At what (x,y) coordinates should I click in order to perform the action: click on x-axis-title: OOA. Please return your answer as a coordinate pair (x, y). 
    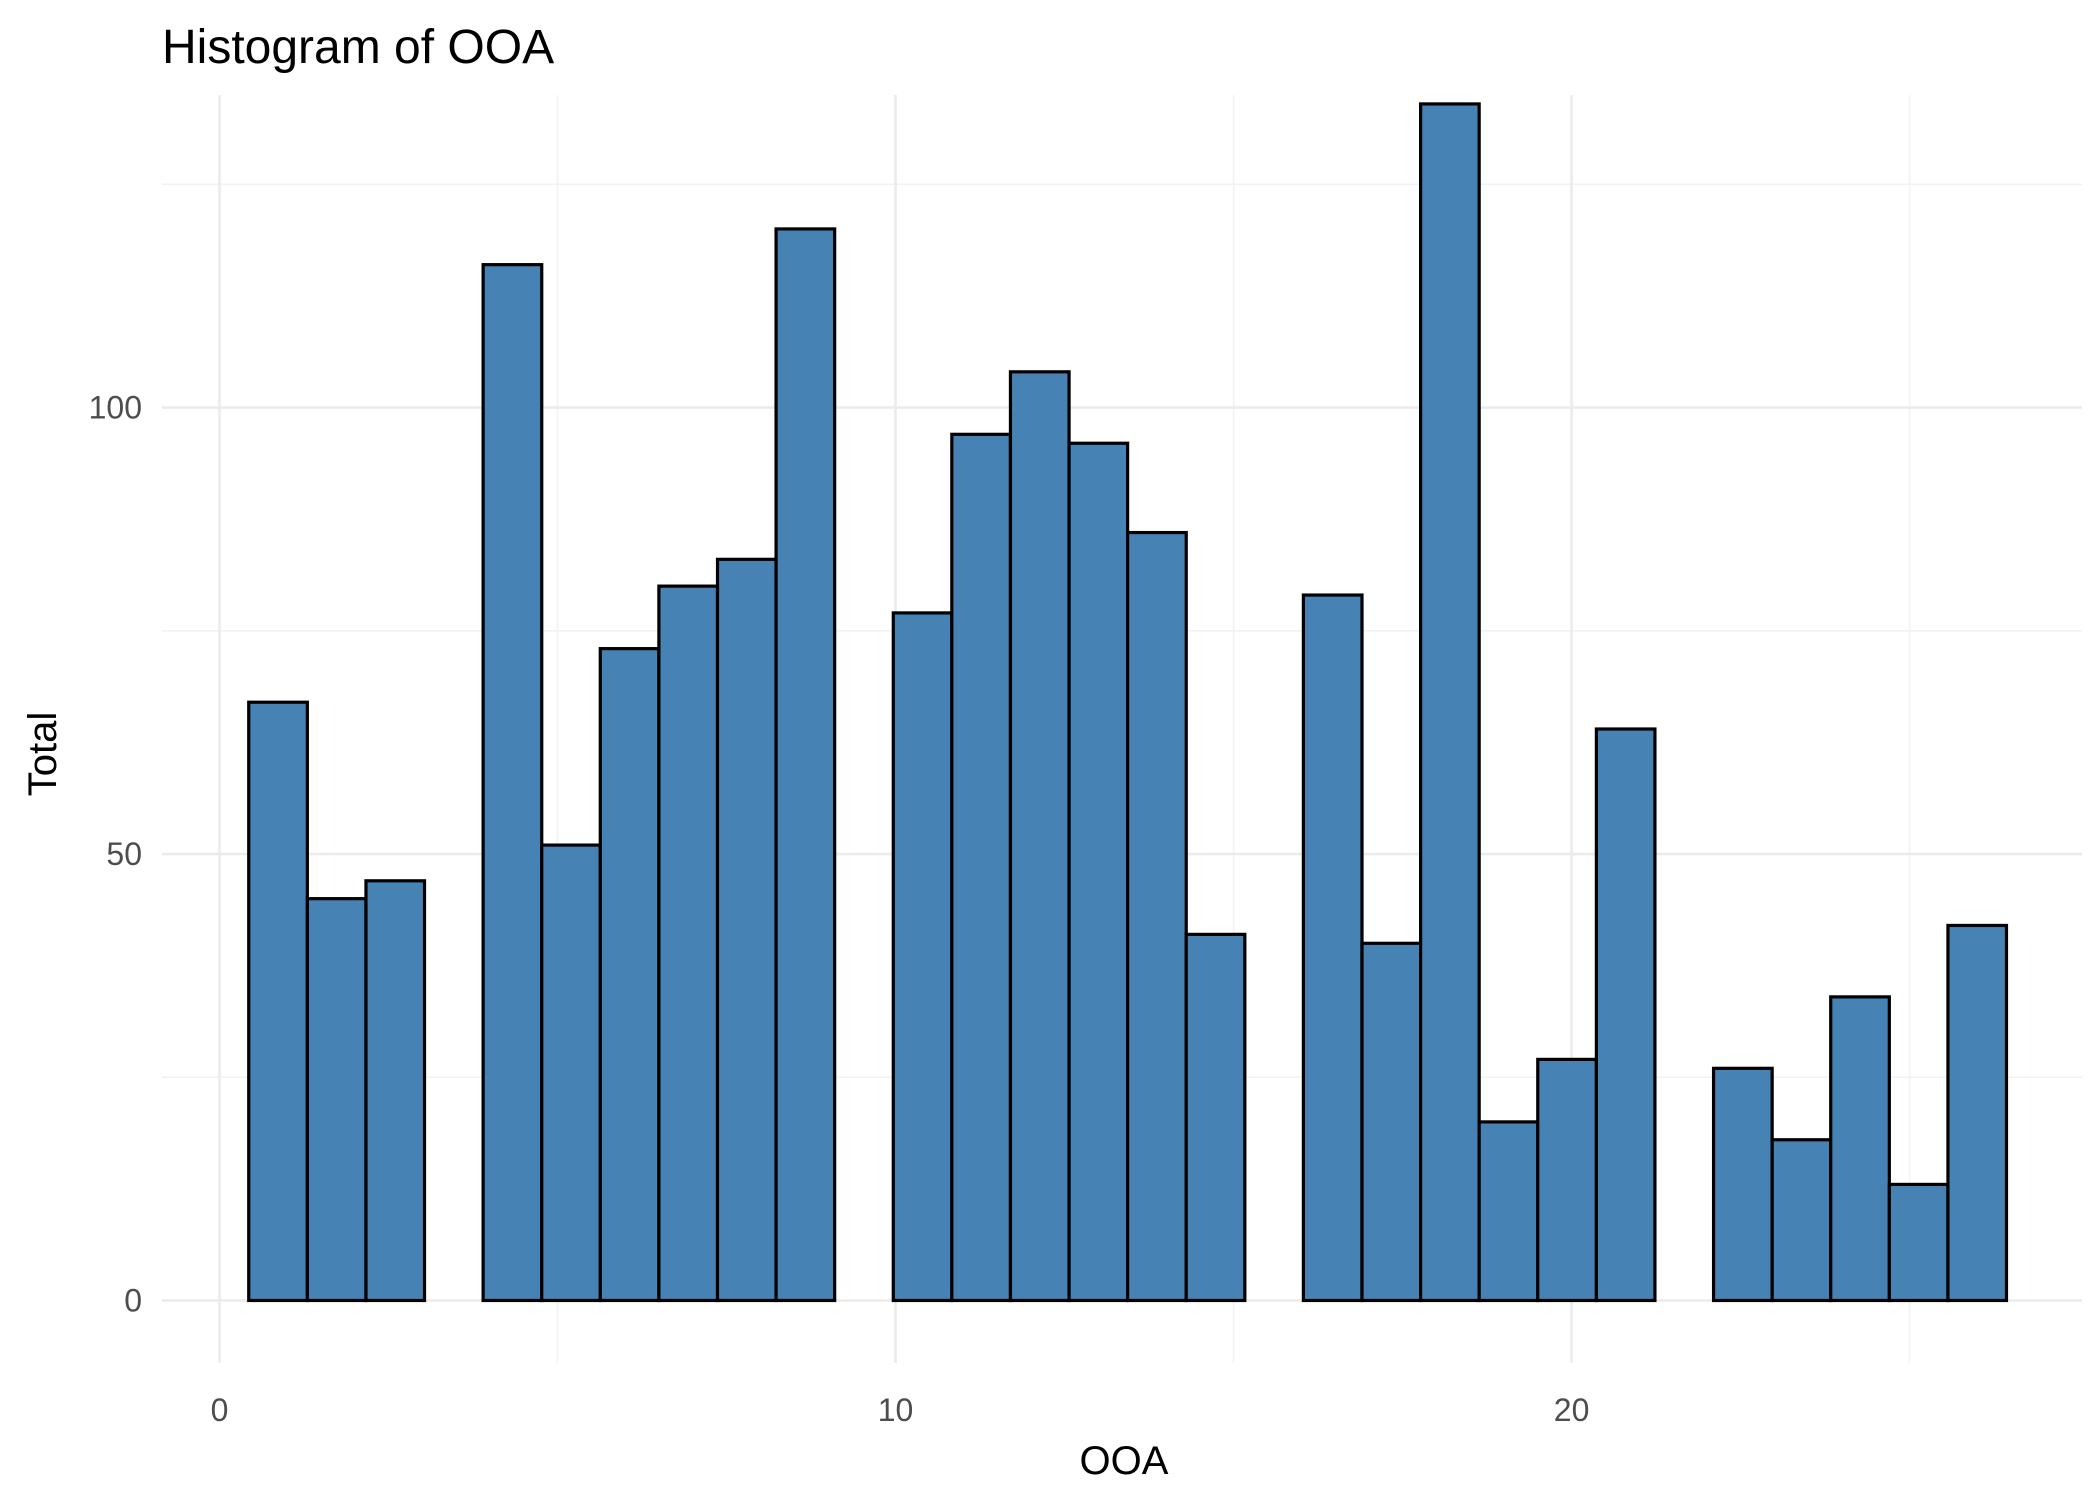
    Looking at the image, I should click on (1124, 1461).